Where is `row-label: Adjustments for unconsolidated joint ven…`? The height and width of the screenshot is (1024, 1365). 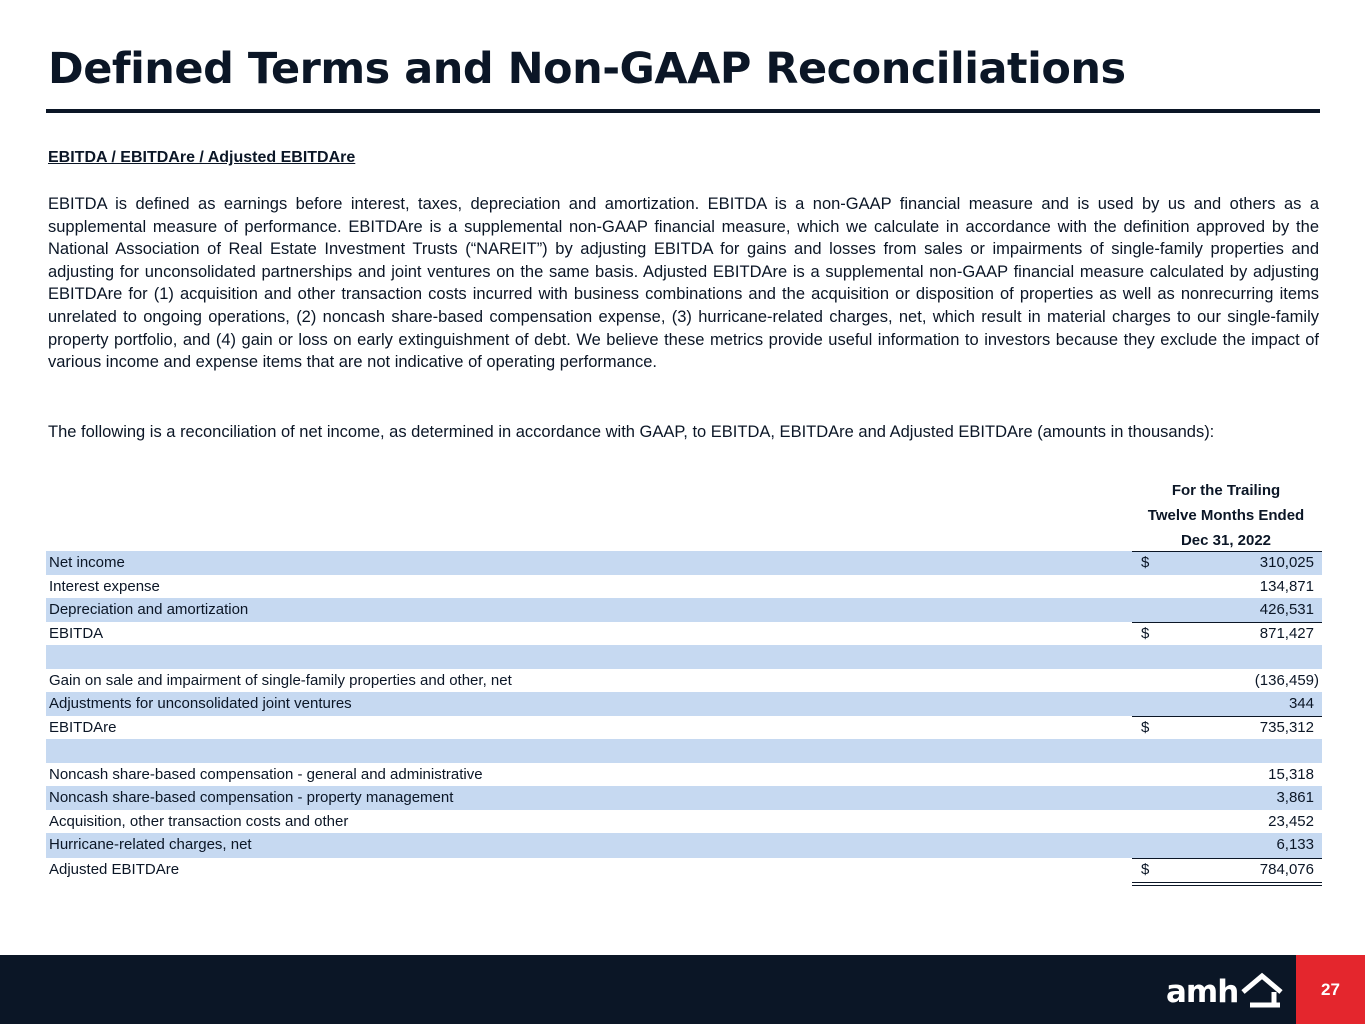 row-label: Adjustments for unconsolidated joint ven… is located at coordinates (200, 703).